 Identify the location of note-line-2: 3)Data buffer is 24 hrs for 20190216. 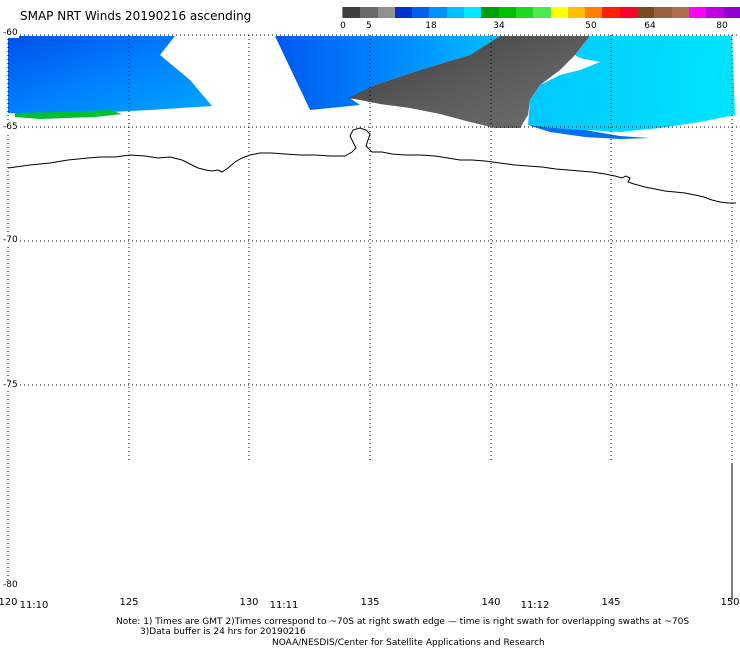
(223, 632).